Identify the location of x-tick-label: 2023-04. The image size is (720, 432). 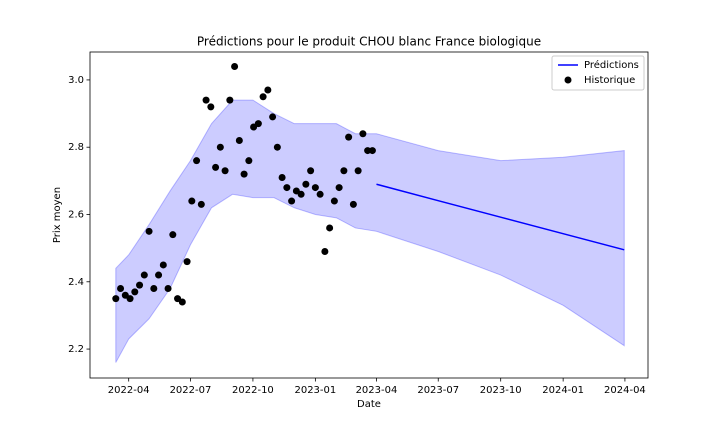
(377, 390).